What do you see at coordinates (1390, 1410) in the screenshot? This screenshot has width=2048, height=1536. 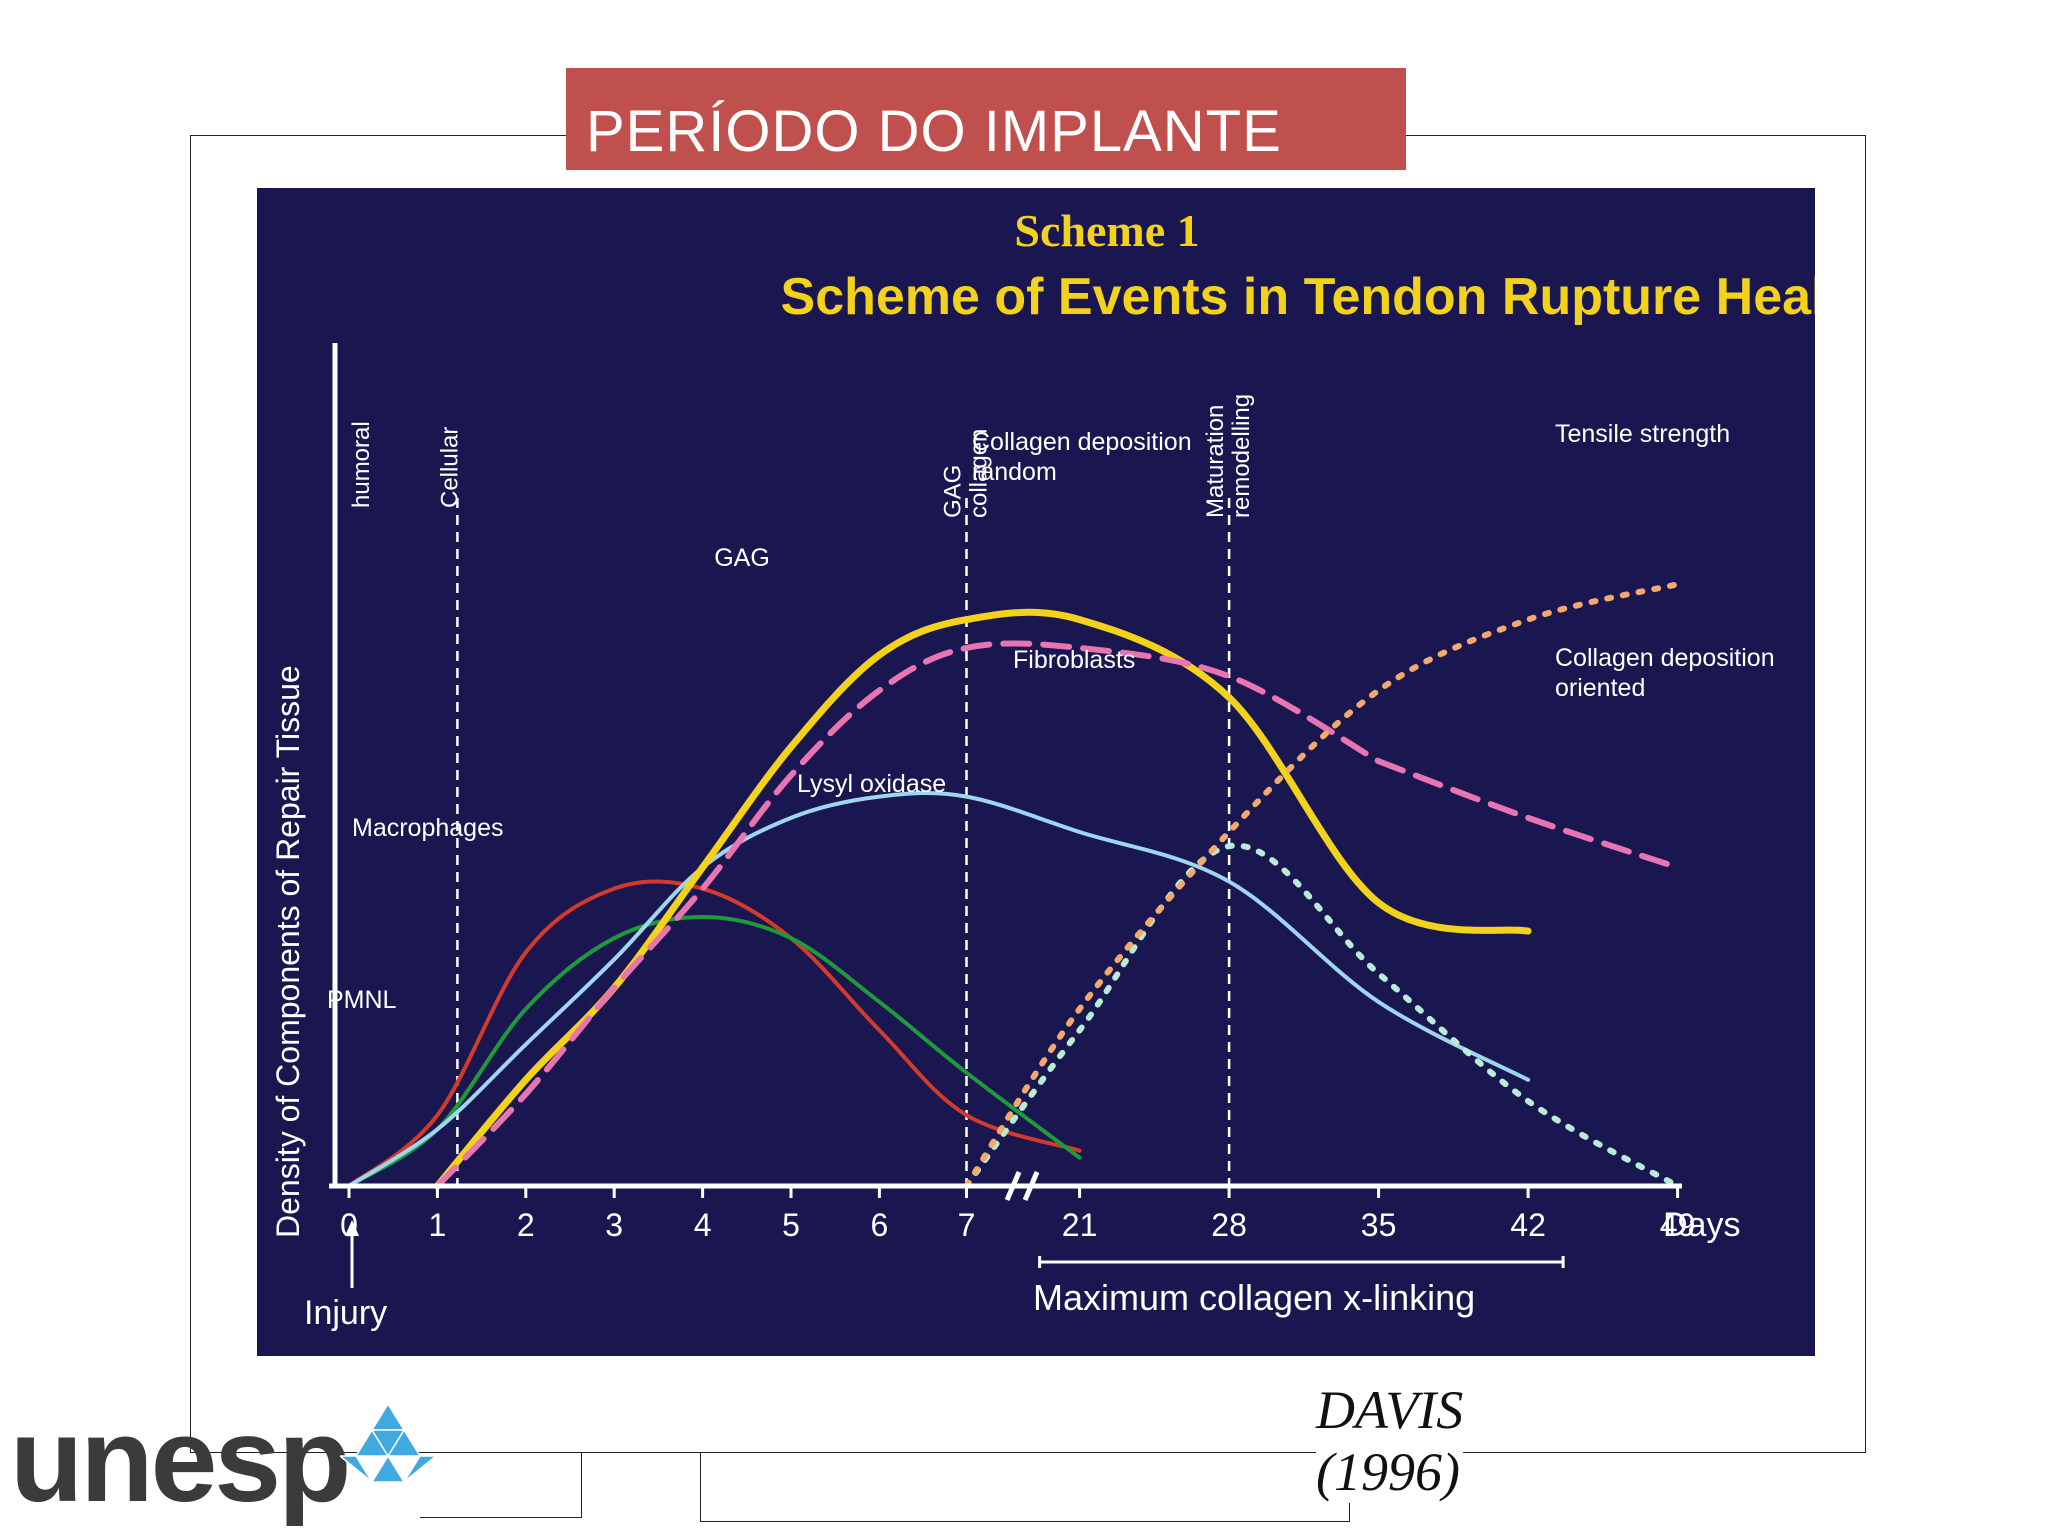 I see `citation-author: DAVIS` at bounding box center [1390, 1410].